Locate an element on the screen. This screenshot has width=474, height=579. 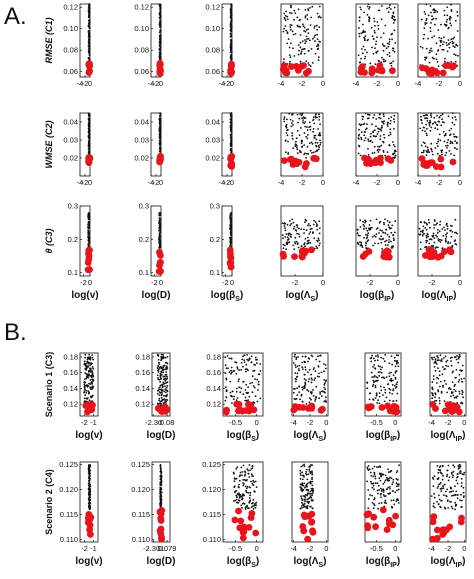
y-tick-label: 0.2 is located at coordinates (215, 239).